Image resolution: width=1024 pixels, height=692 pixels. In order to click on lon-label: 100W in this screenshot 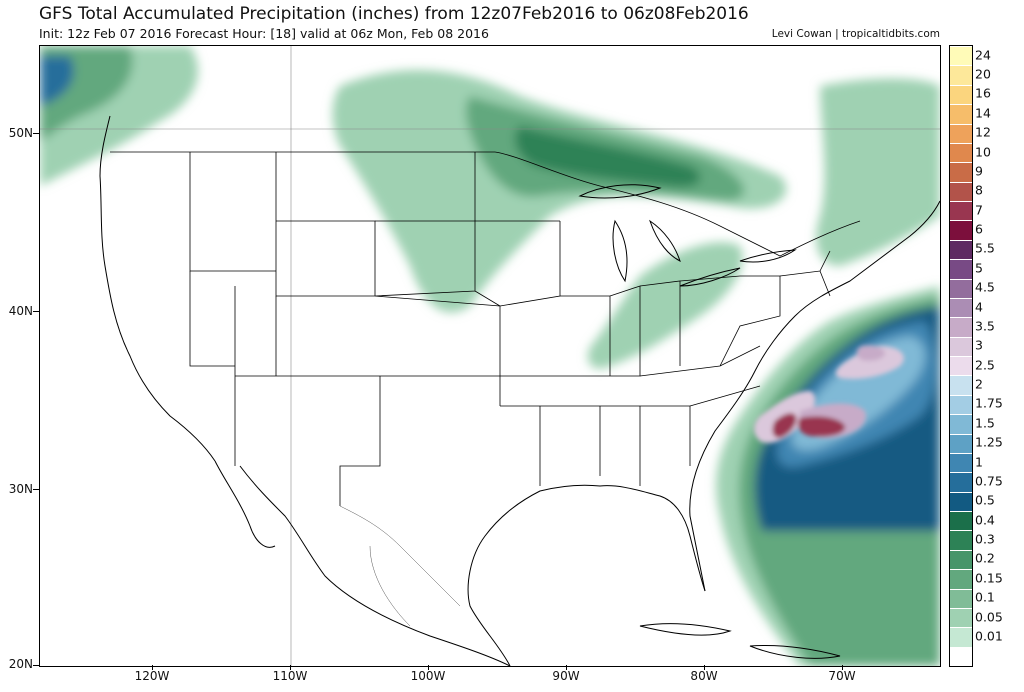, I will do `click(428, 676)`.